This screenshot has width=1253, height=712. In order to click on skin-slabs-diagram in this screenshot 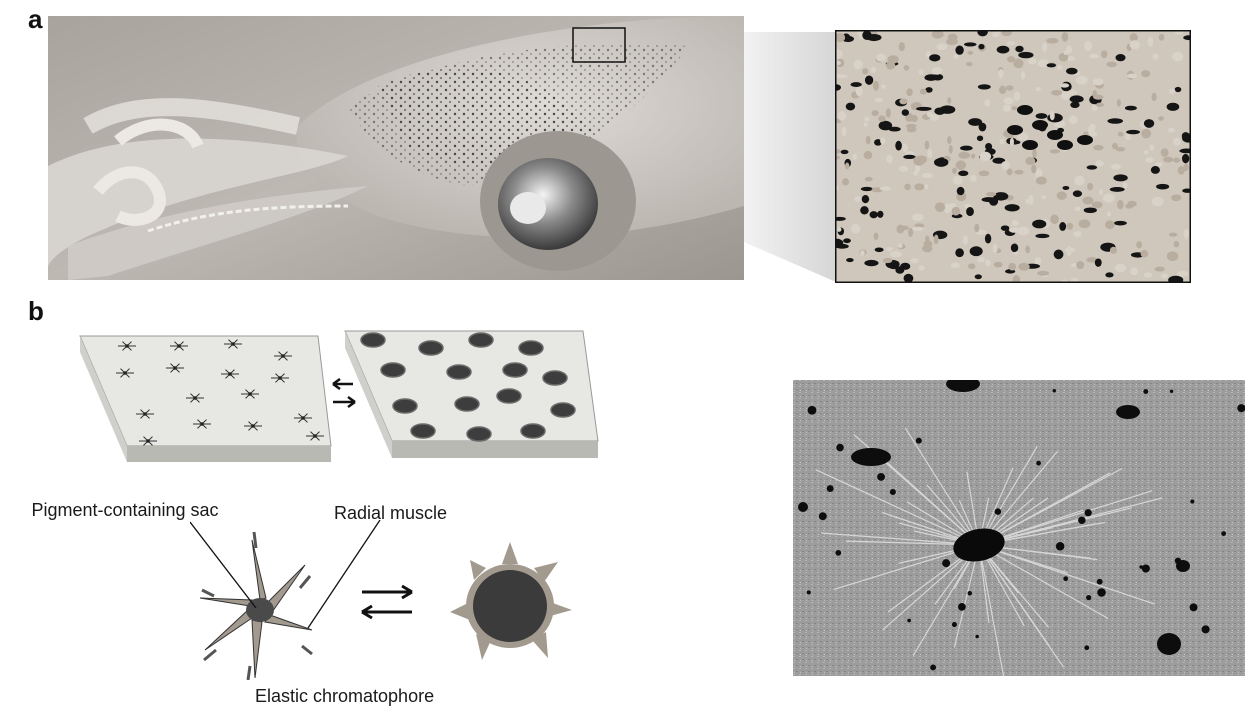, I will do `click(339, 396)`.